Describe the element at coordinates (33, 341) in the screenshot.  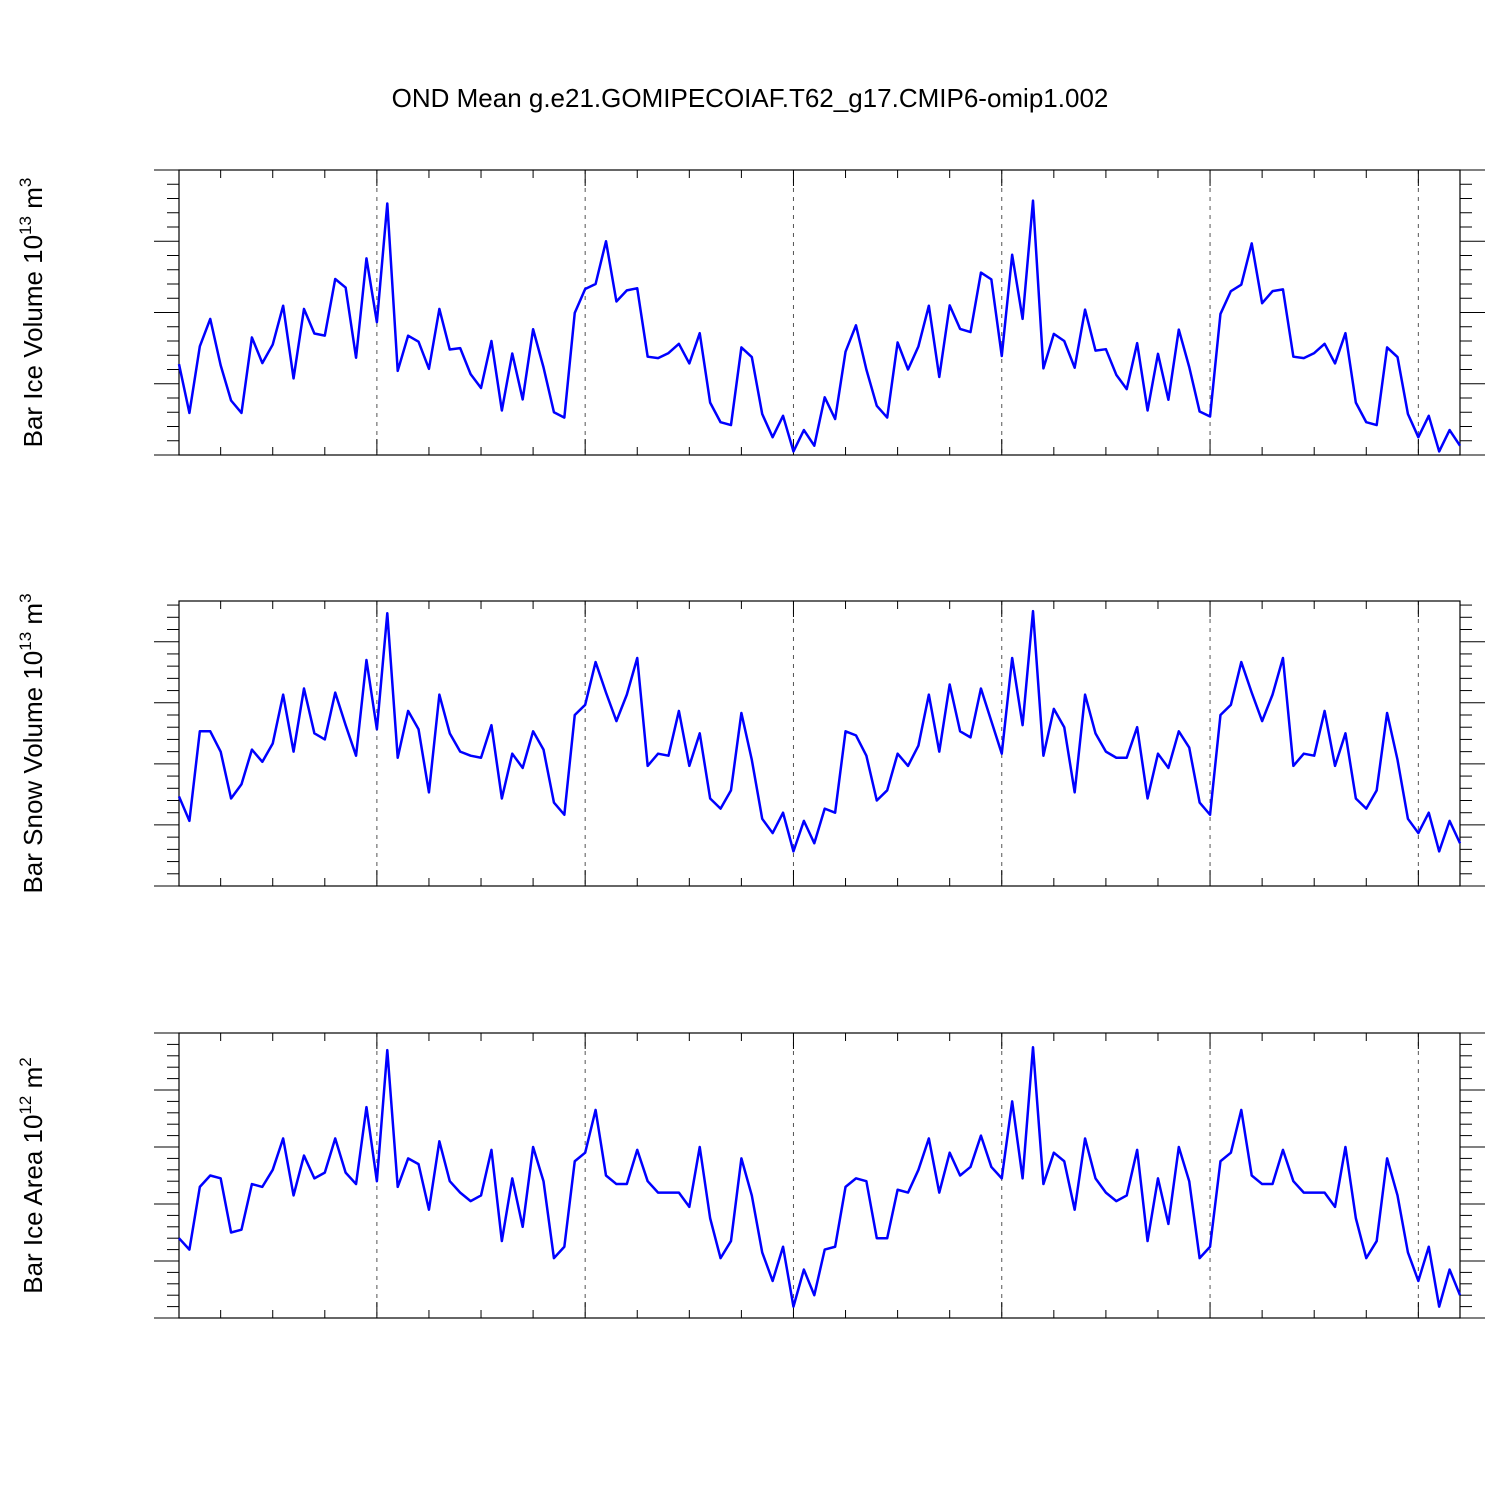
I see `y-axis-label-part: Bar Ice Volume 10` at that location.